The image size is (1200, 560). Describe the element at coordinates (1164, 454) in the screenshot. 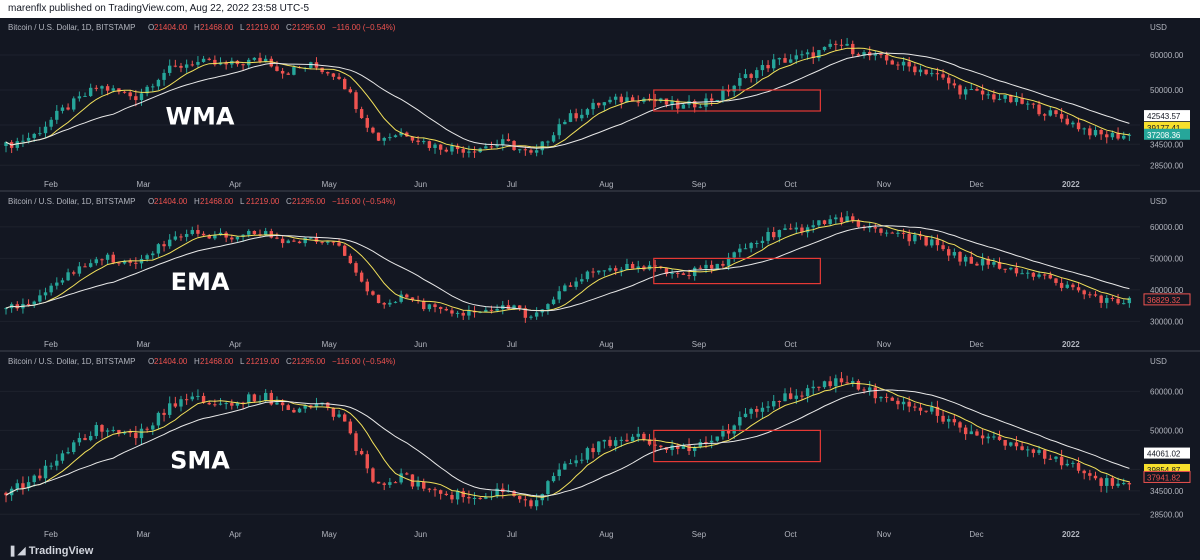

I see `price-tag-label: 44061.02` at that location.